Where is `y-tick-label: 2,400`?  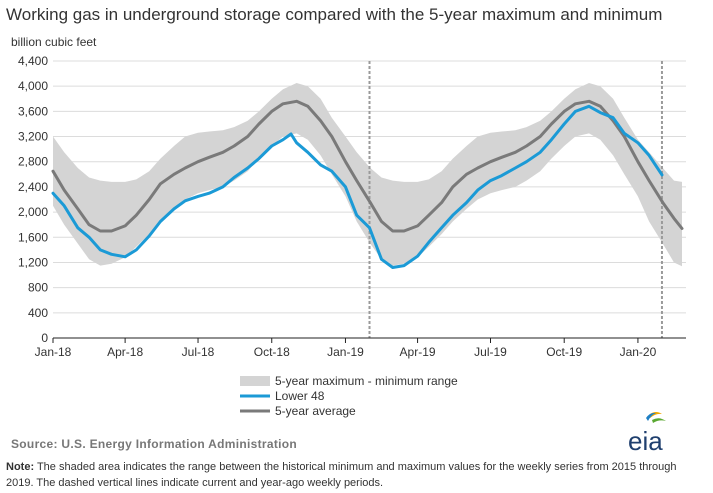
y-tick-label: 2,400 is located at coordinates (33, 187).